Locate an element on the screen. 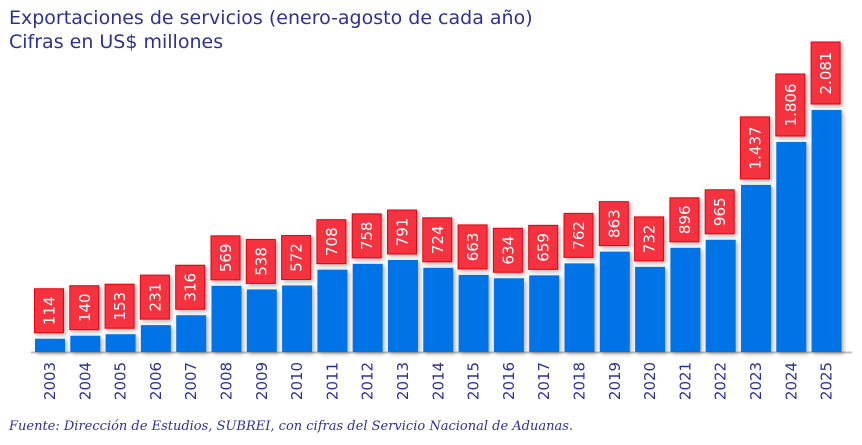 The width and height of the screenshot is (862, 445). data-label-box-2011 is located at coordinates (331, 242).